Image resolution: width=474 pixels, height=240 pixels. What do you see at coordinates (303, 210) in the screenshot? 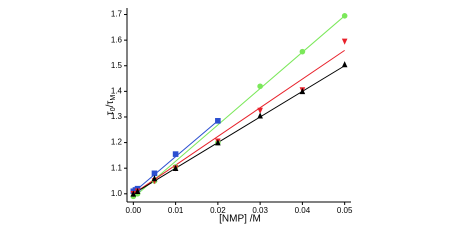
I see `x-tick-label: 0.04` at bounding box center [303, 210].